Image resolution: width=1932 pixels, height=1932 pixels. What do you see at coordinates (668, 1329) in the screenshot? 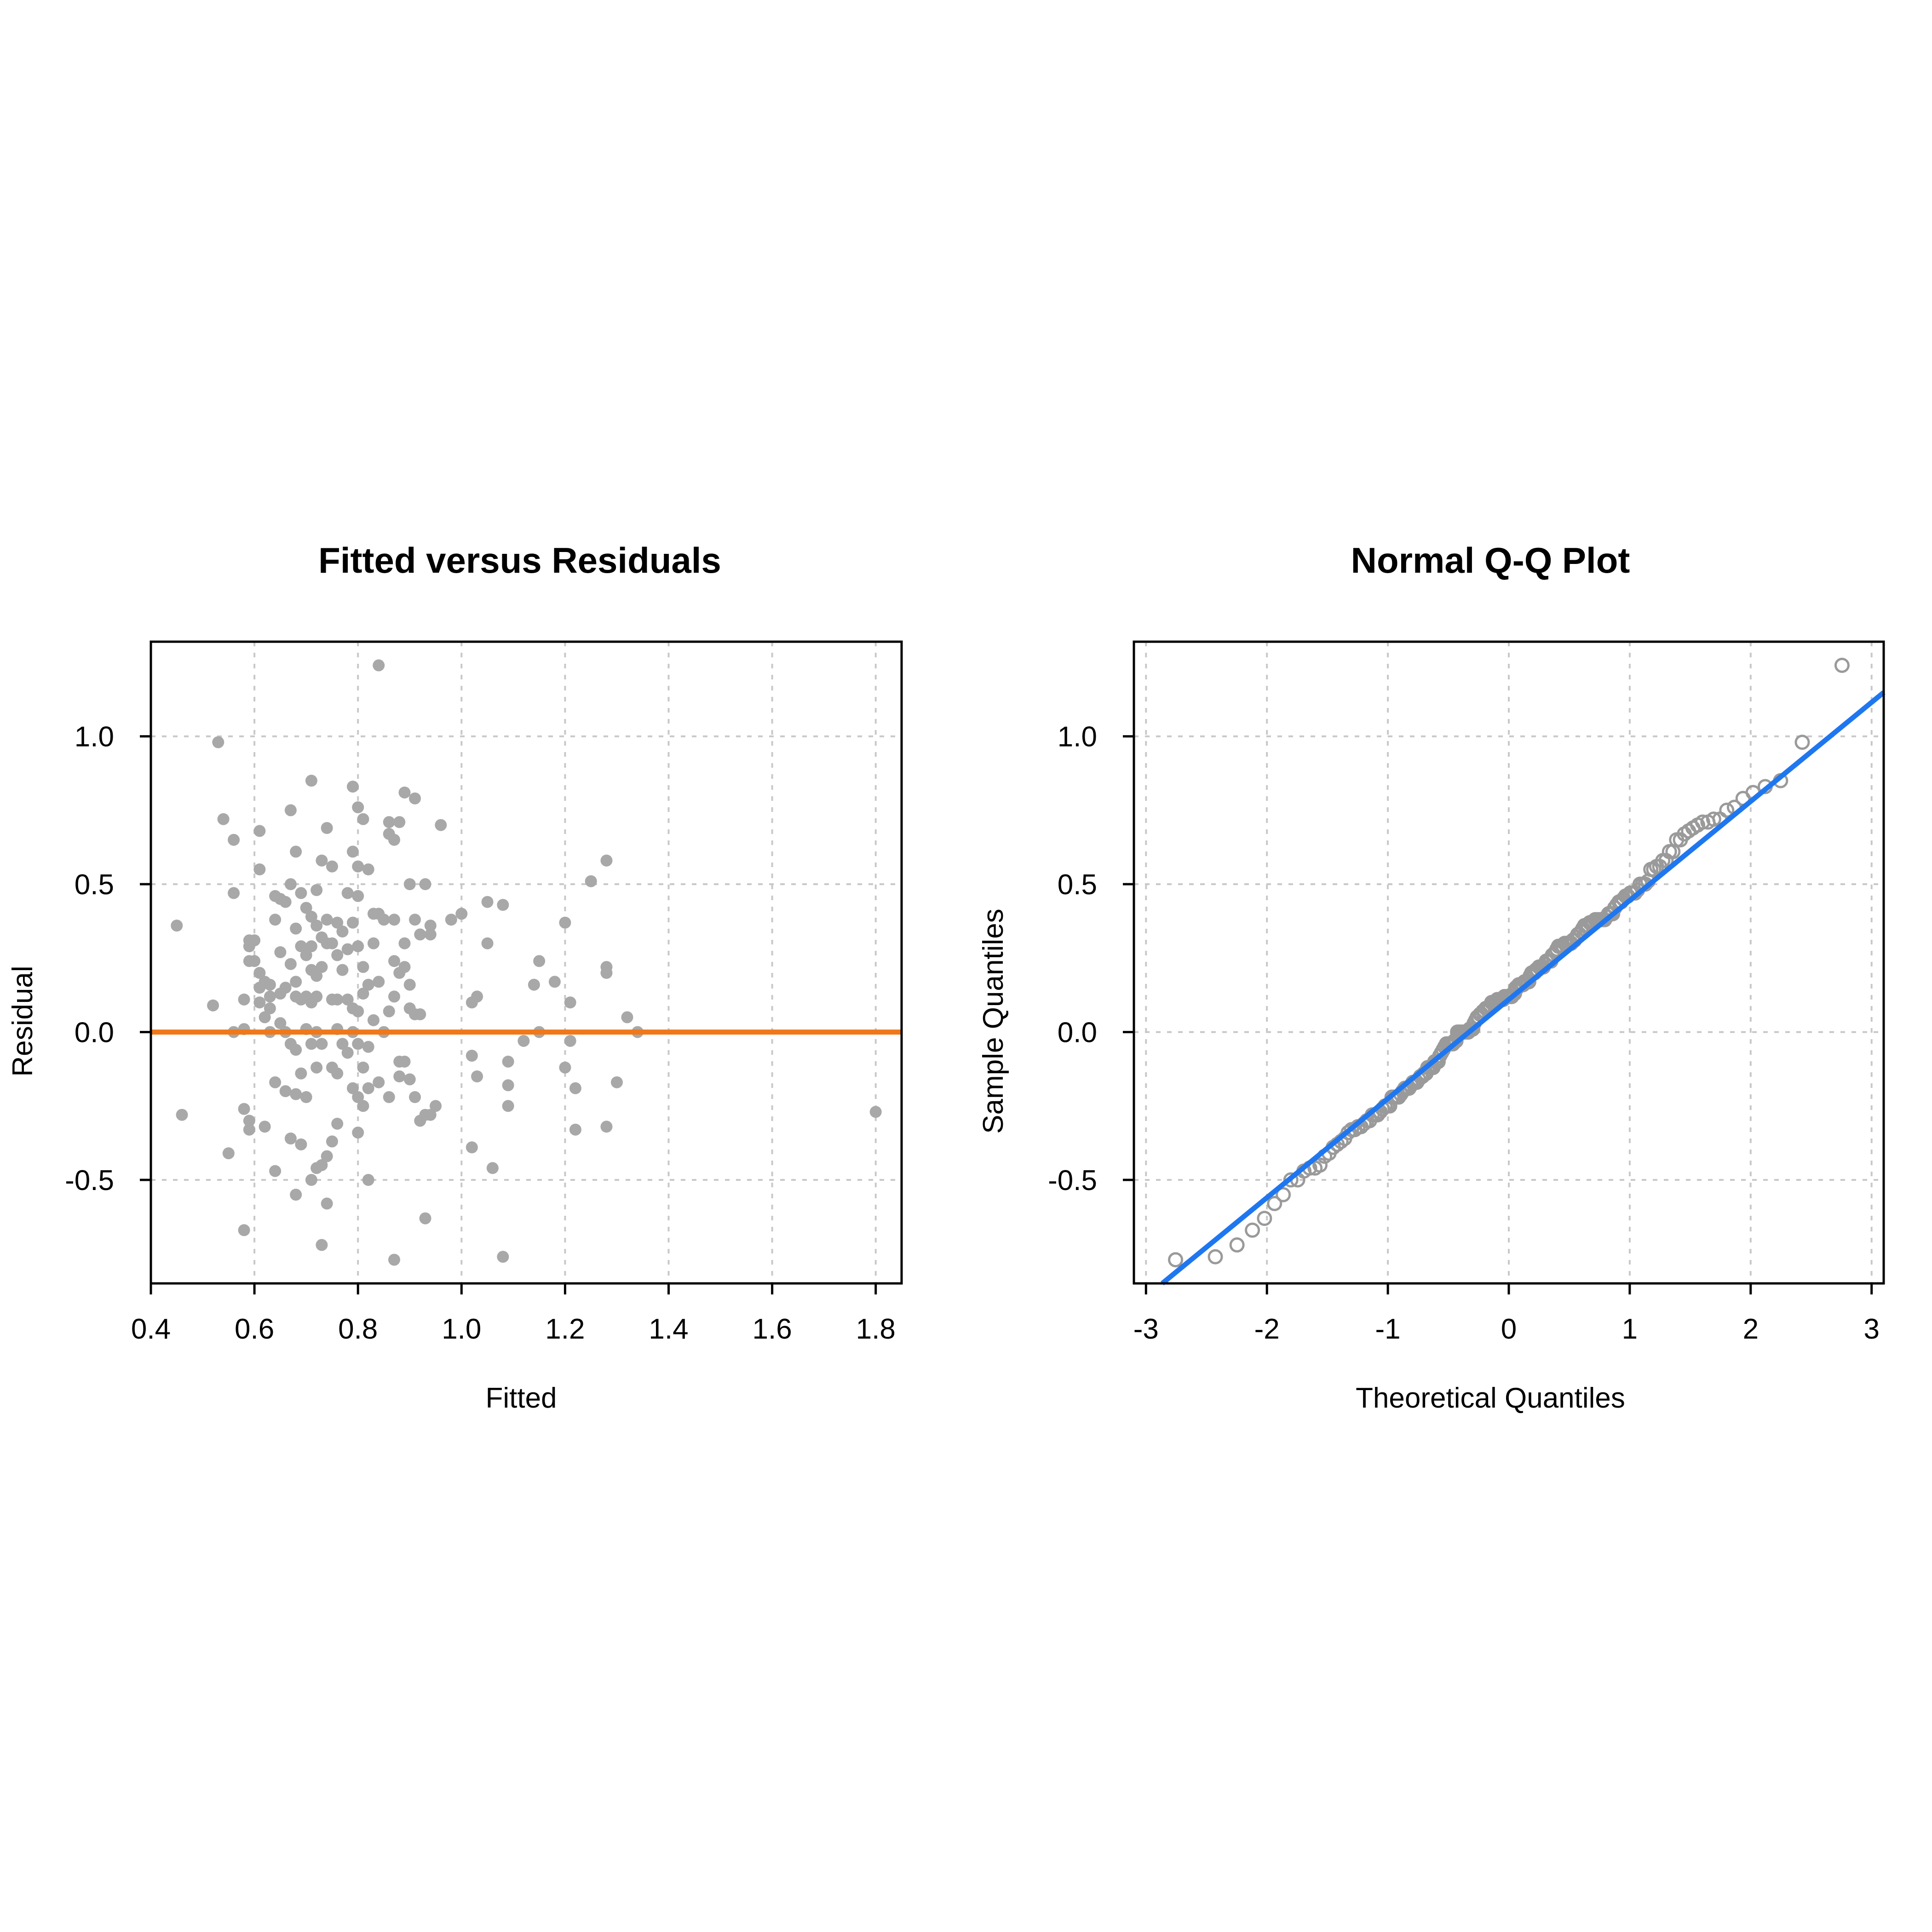
I see `x-tick-label: 1.4` at bounding box center [668, 1329].